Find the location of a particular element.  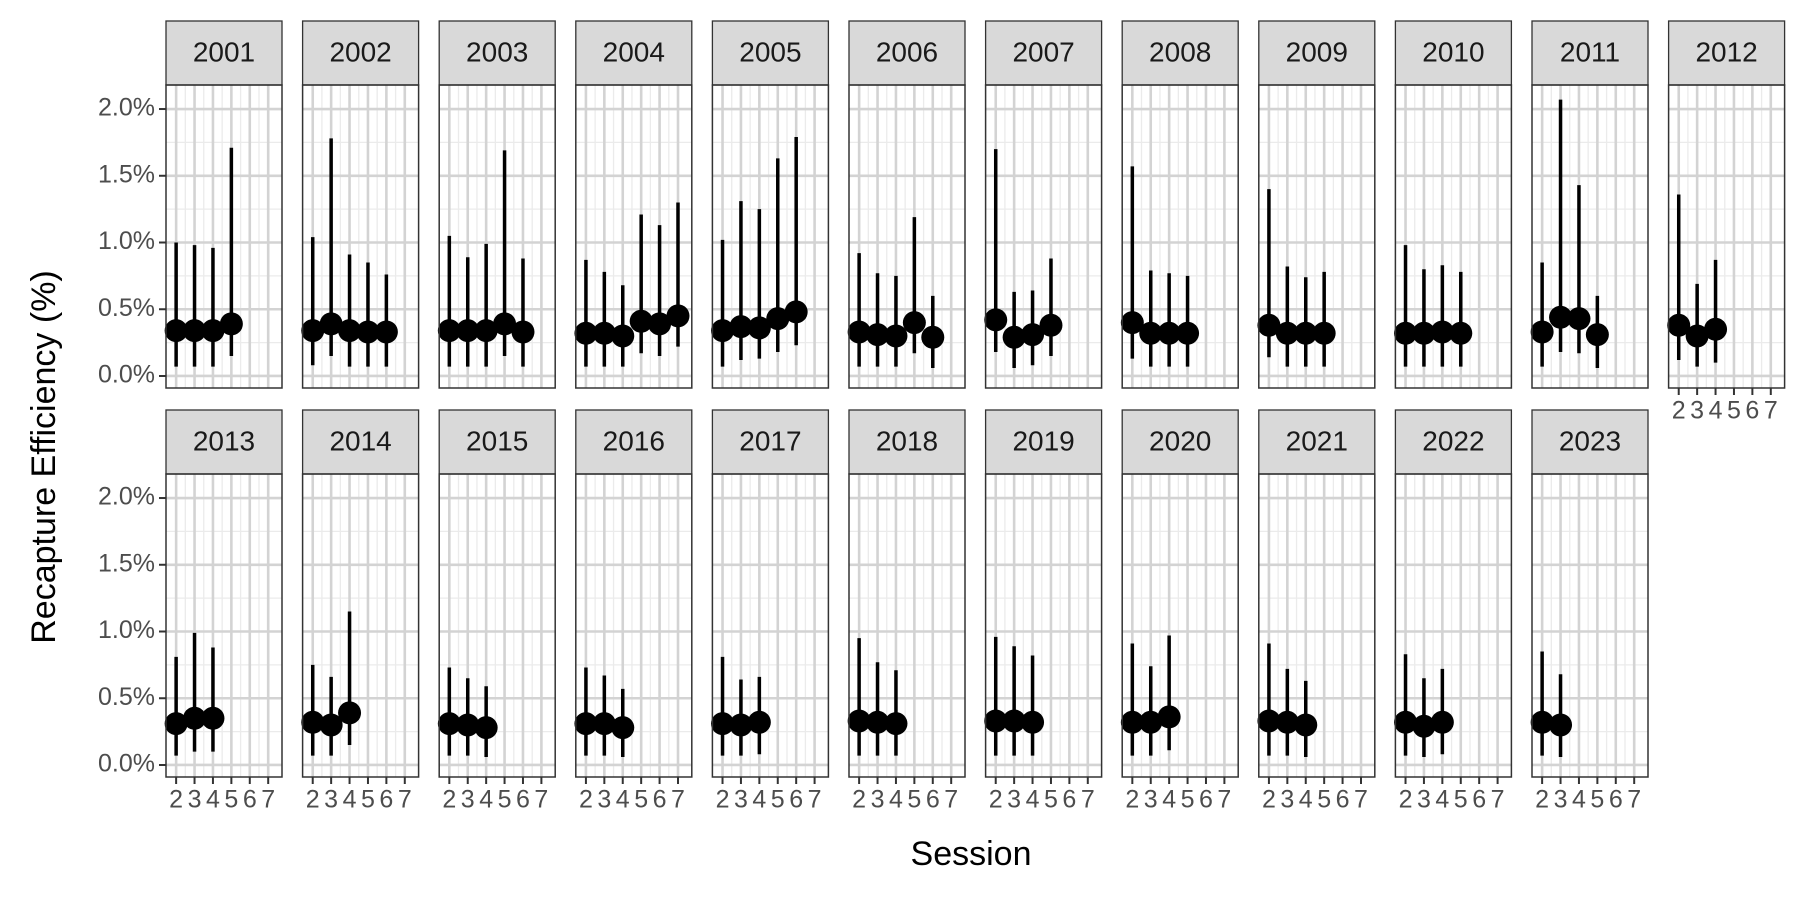

strip-label: 2021 is located at coordinates (1317, 440).